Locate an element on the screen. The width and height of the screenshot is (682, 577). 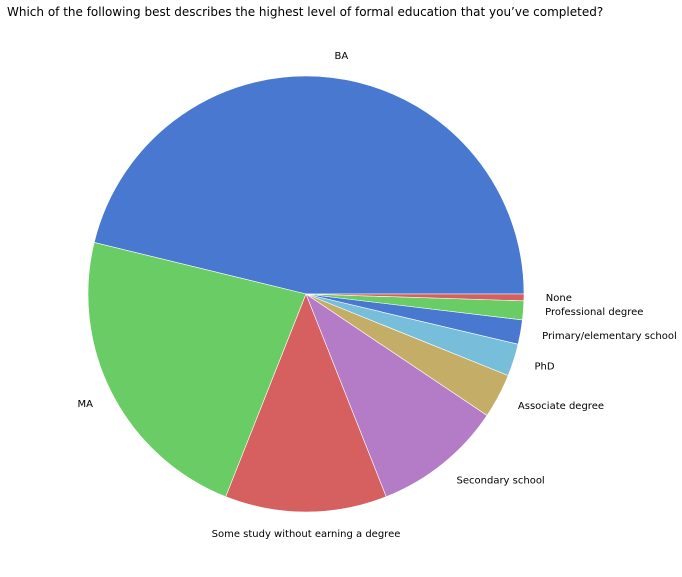
pie-slice-secondary-school is located at coordinates (396, 395).